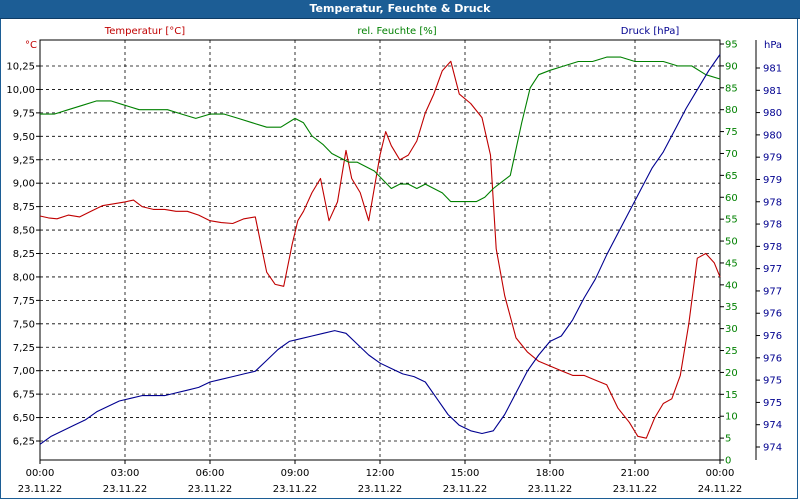 Image resolution: width=800 pixels, height=500 pixels. What do you see at coordinates (396, 31) in the screenshot?
I see `legend-humidity: rel. Feuchte [%]` at bounding box center [396, 31].